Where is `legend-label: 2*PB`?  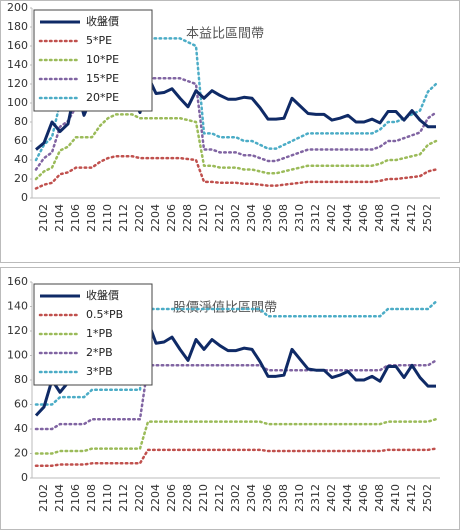
legend-label: 2*PB is located at coordinates (99, 352).